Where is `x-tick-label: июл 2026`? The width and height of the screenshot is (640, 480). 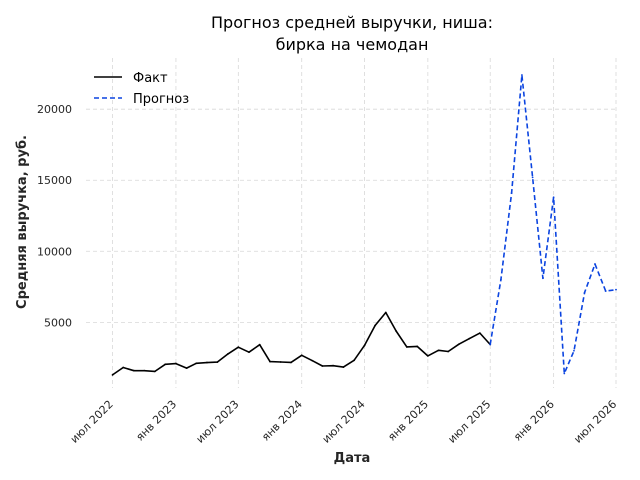
x-tick-label: июл 2026 is located at coordinates (595, 422).